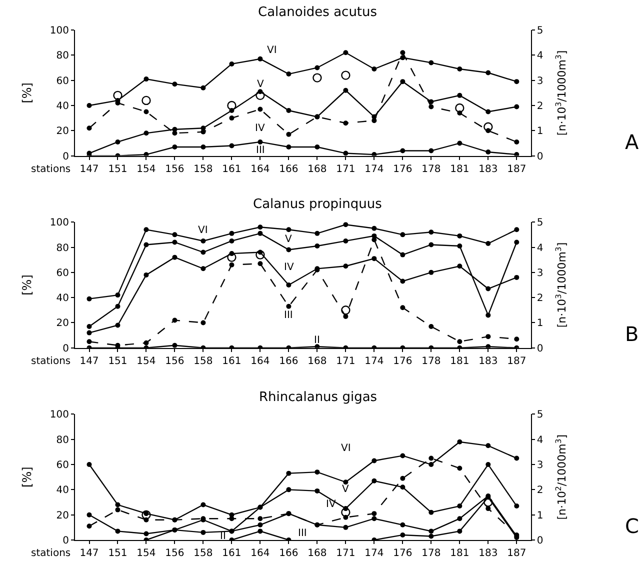 This screenshot has height=571, width=640. What do you see at coordinates (318, 397) in the screenshot?
I see `chart-title: Rhincalanus gigas` at bounding box center [318, 397].